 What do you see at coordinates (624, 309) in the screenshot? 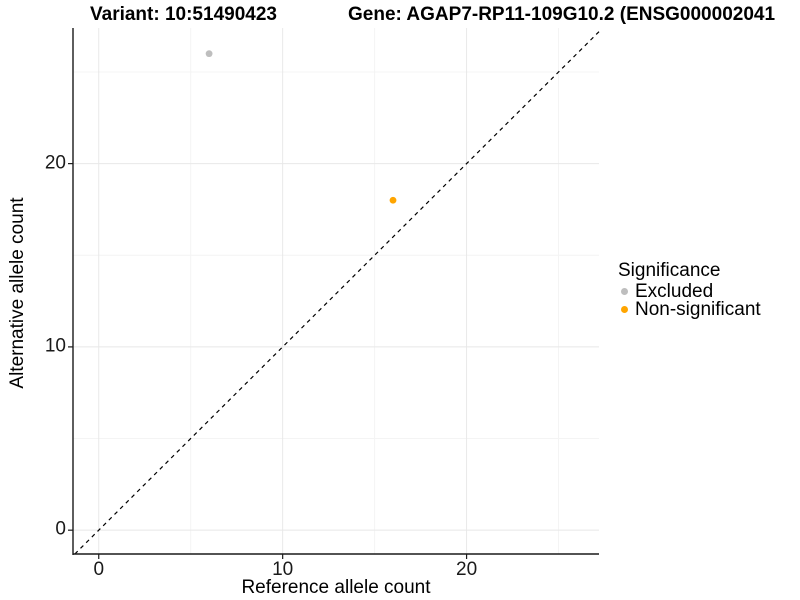
I see `legend-dot-non-significant` at bounding box center [624, 309].